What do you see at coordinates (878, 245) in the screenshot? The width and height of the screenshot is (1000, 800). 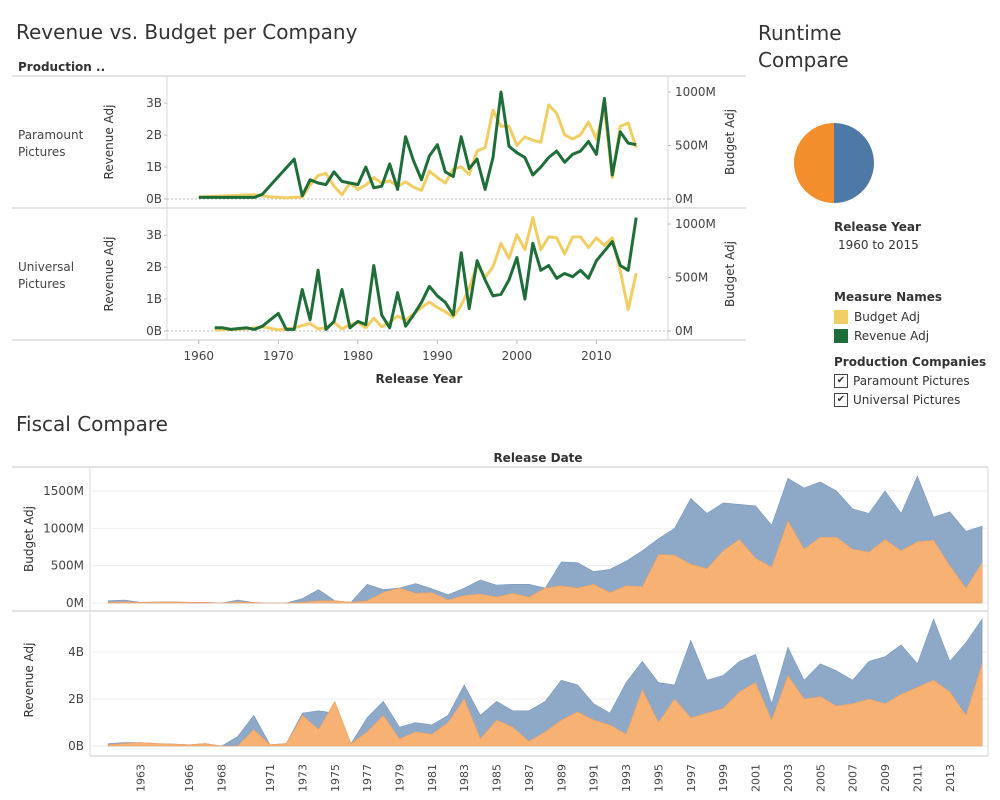 I see `filter-value-release-year: 1960 to 2015` at bounding box center [878, 245].